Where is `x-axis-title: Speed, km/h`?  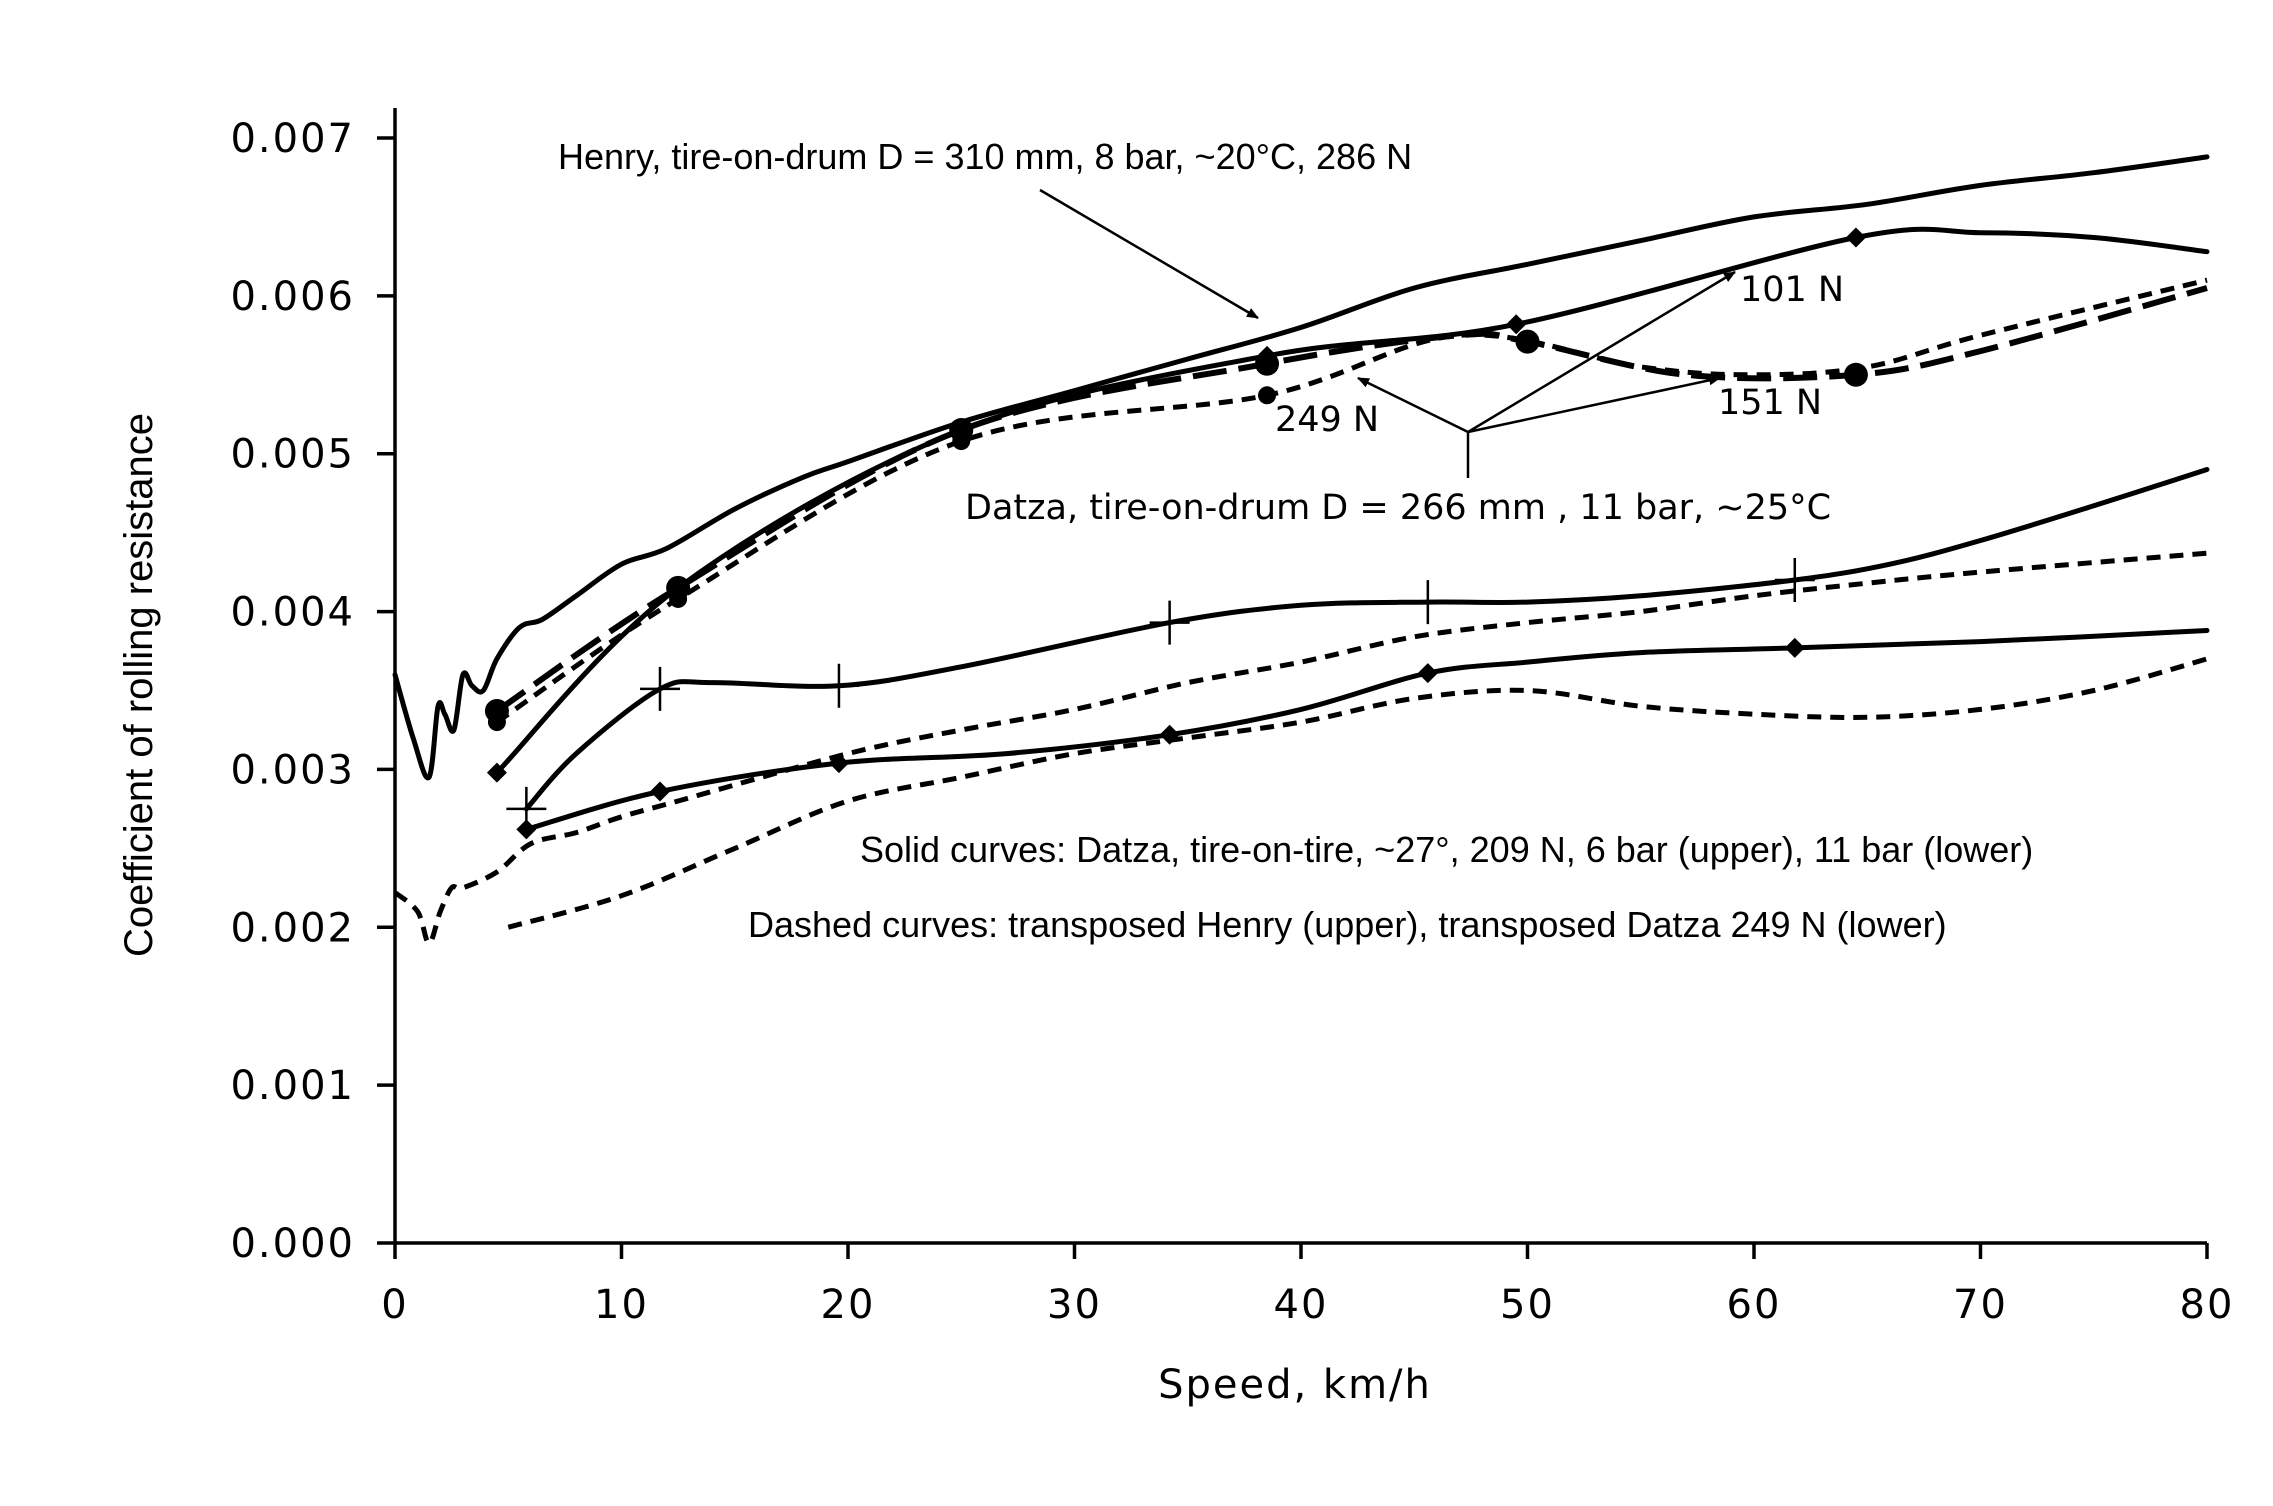 x-axis-title: Speed, km/h is located at coordinates (1295, 1385).